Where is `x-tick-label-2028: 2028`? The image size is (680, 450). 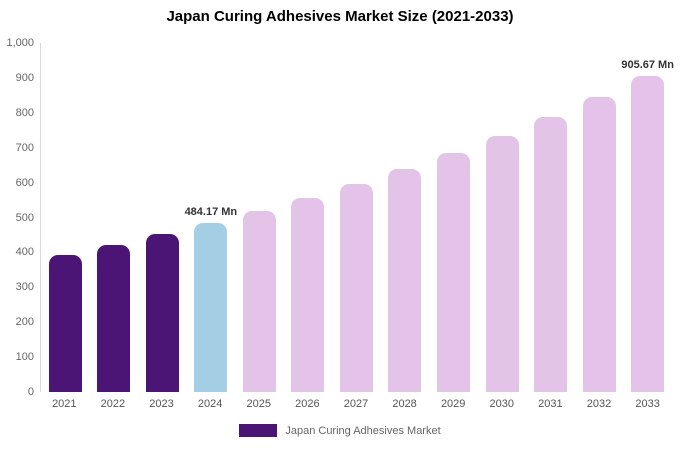
x-tick-label-2028: 2028 is located at coordinates (404, 404).